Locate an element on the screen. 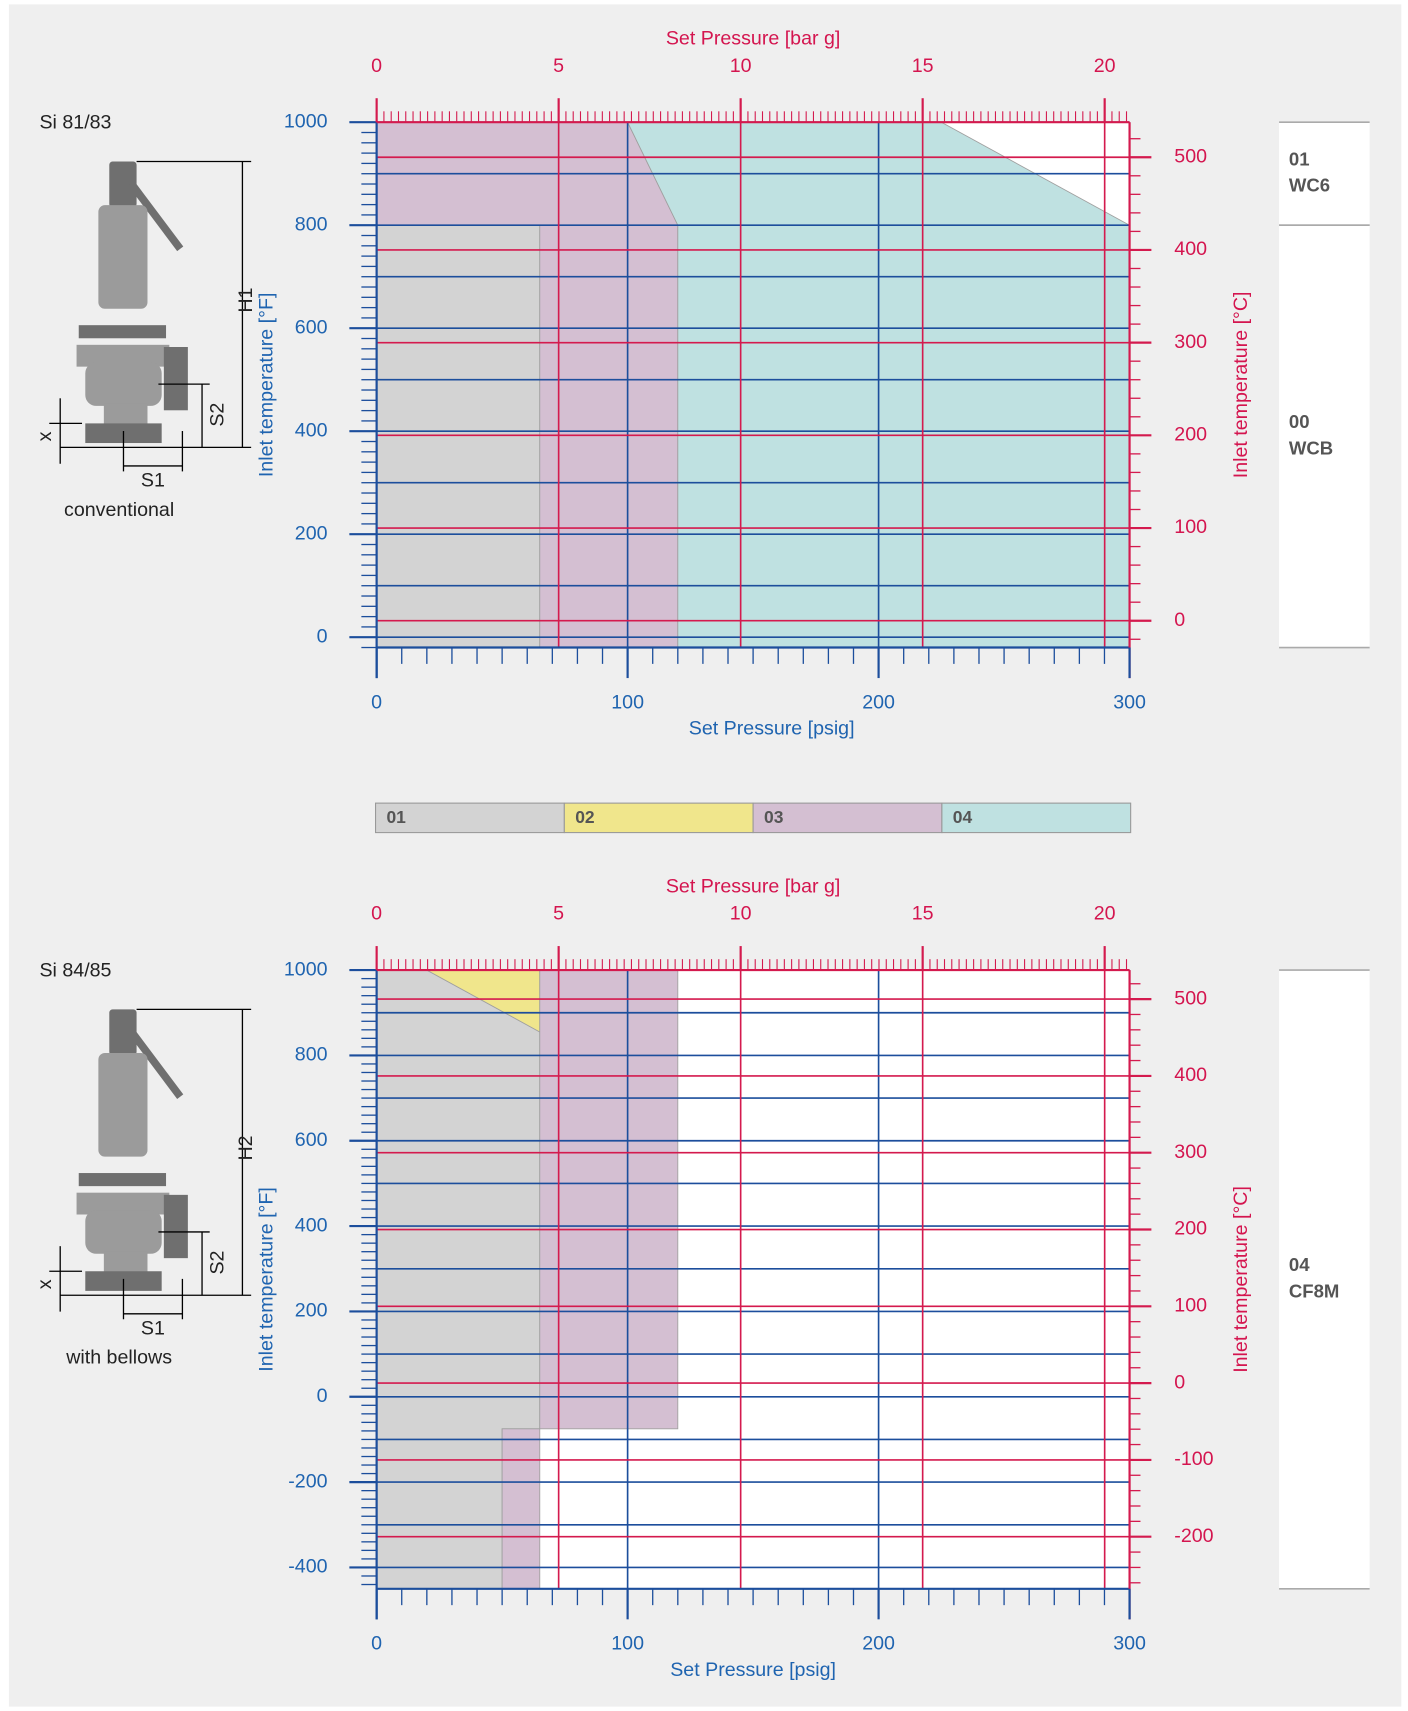  figure-caption: conventional is located at coordinates (119, 510).